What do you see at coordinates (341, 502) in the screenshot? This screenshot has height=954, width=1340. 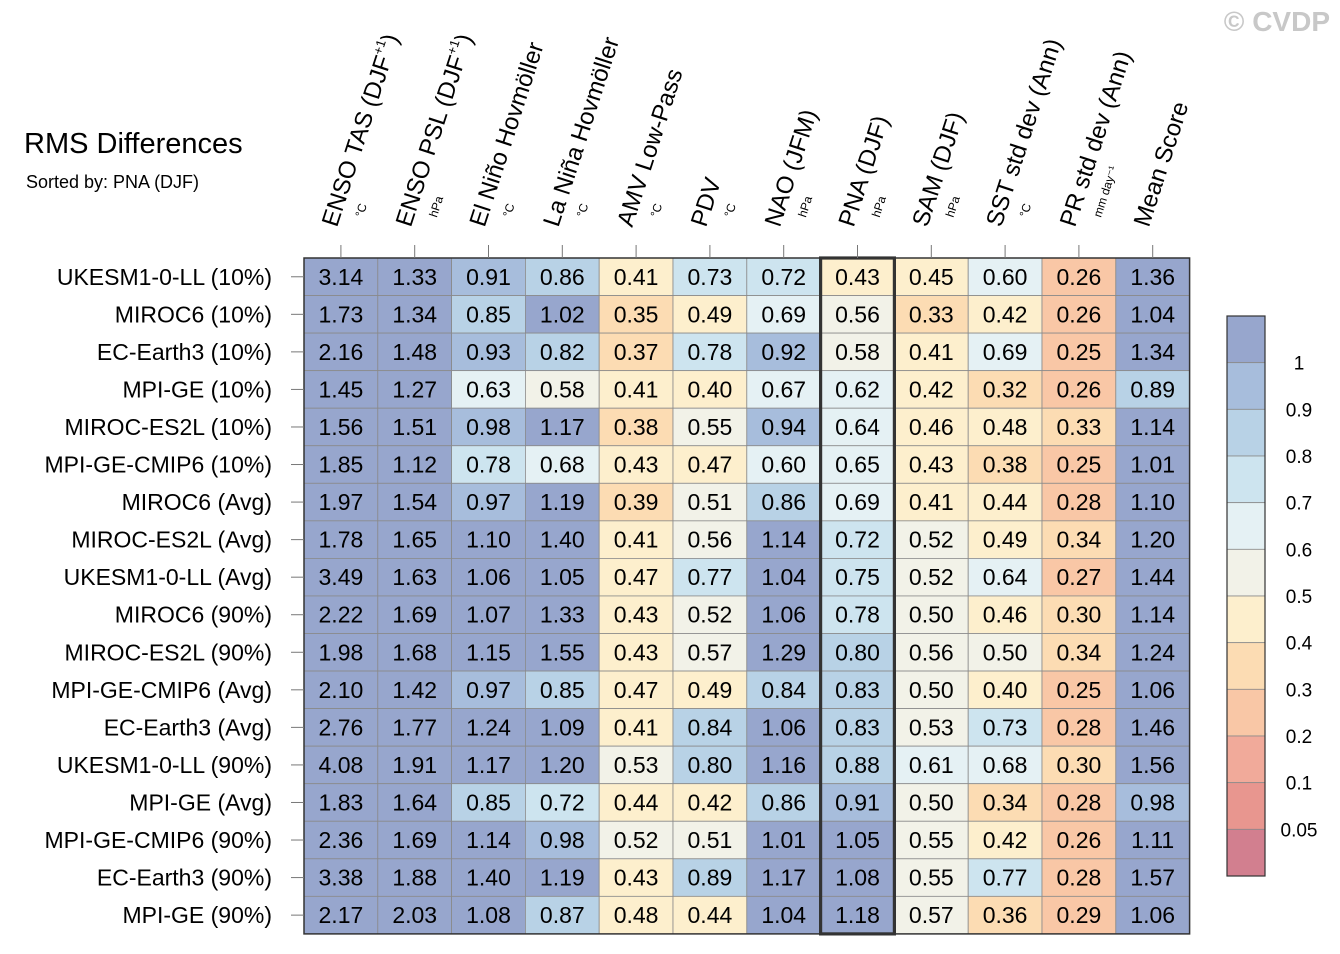 I see `cell-value: 1.97` at bounding box center [341, 502].